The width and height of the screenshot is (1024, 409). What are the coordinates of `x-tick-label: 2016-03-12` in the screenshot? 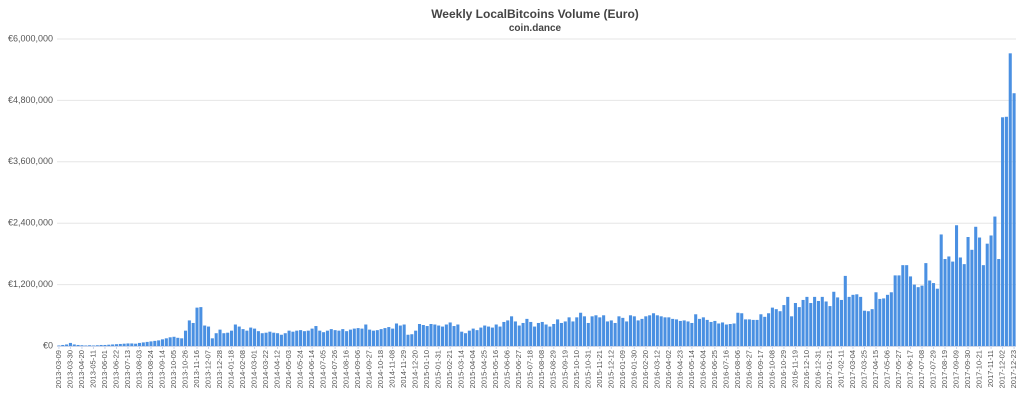 It's located at (656, 369).